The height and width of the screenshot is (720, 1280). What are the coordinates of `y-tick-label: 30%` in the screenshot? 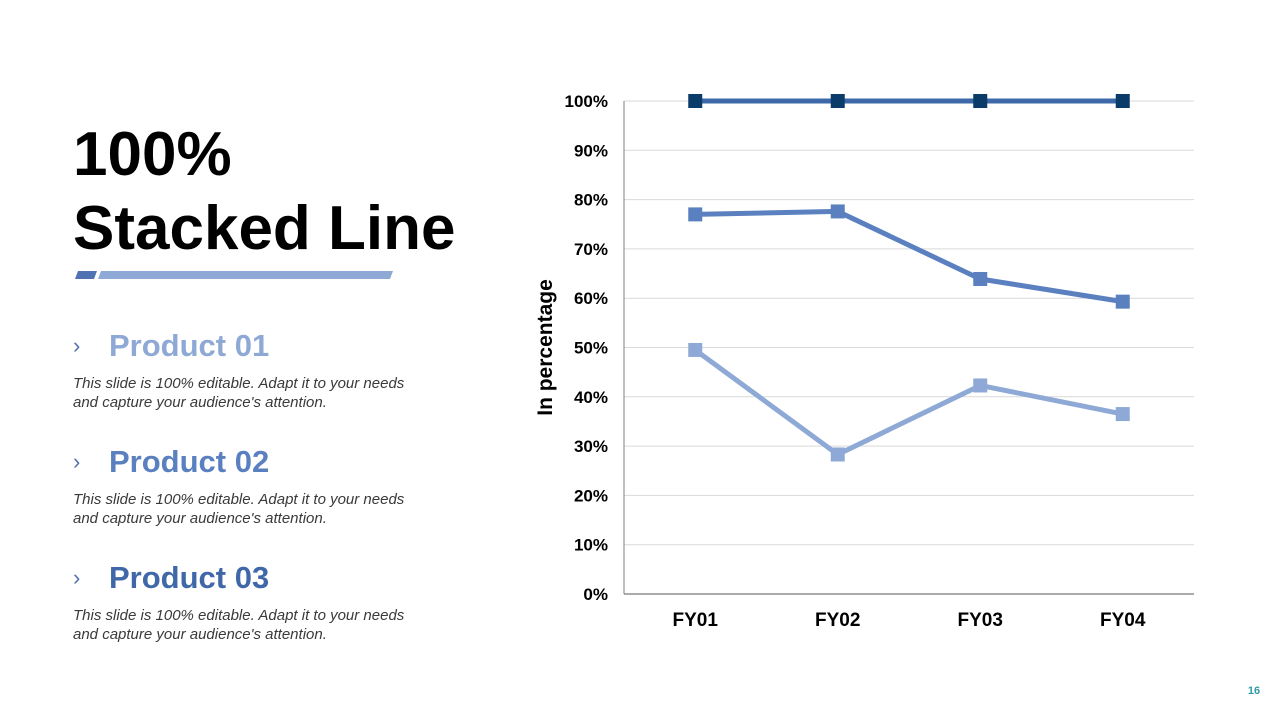 It's located at (591, 446).